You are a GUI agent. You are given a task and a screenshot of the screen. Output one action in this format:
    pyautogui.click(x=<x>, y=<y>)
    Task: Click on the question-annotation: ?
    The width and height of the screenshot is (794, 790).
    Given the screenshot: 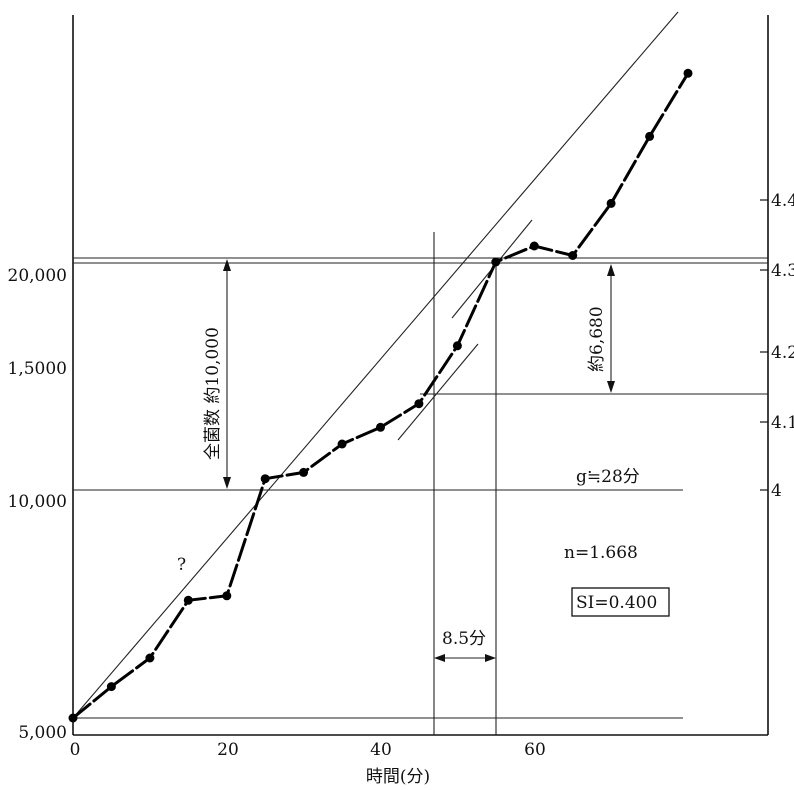 What is the action you would take?
    pyautogui.click(x=181, y=565)
    